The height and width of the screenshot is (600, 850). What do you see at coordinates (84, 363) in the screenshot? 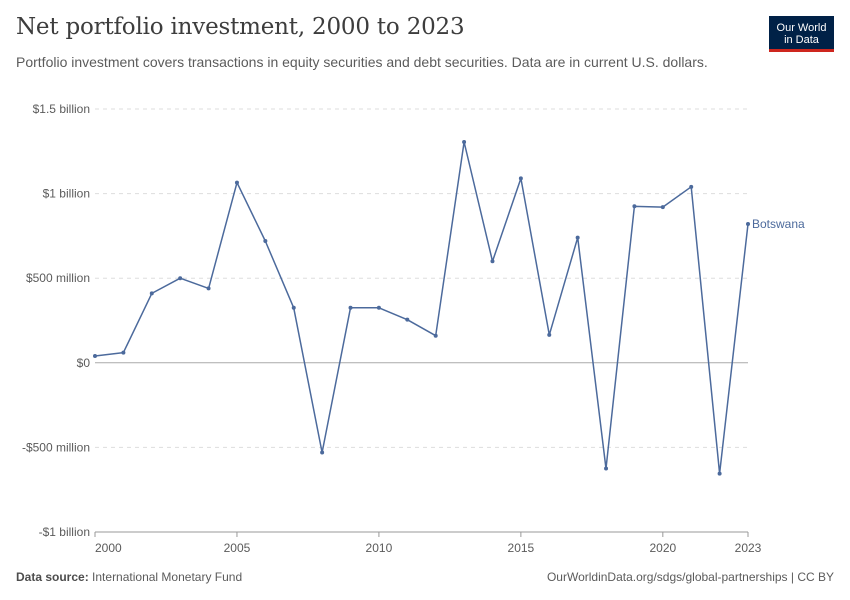
I see `y-tick-label: $0` at bounding box center [84, 363].